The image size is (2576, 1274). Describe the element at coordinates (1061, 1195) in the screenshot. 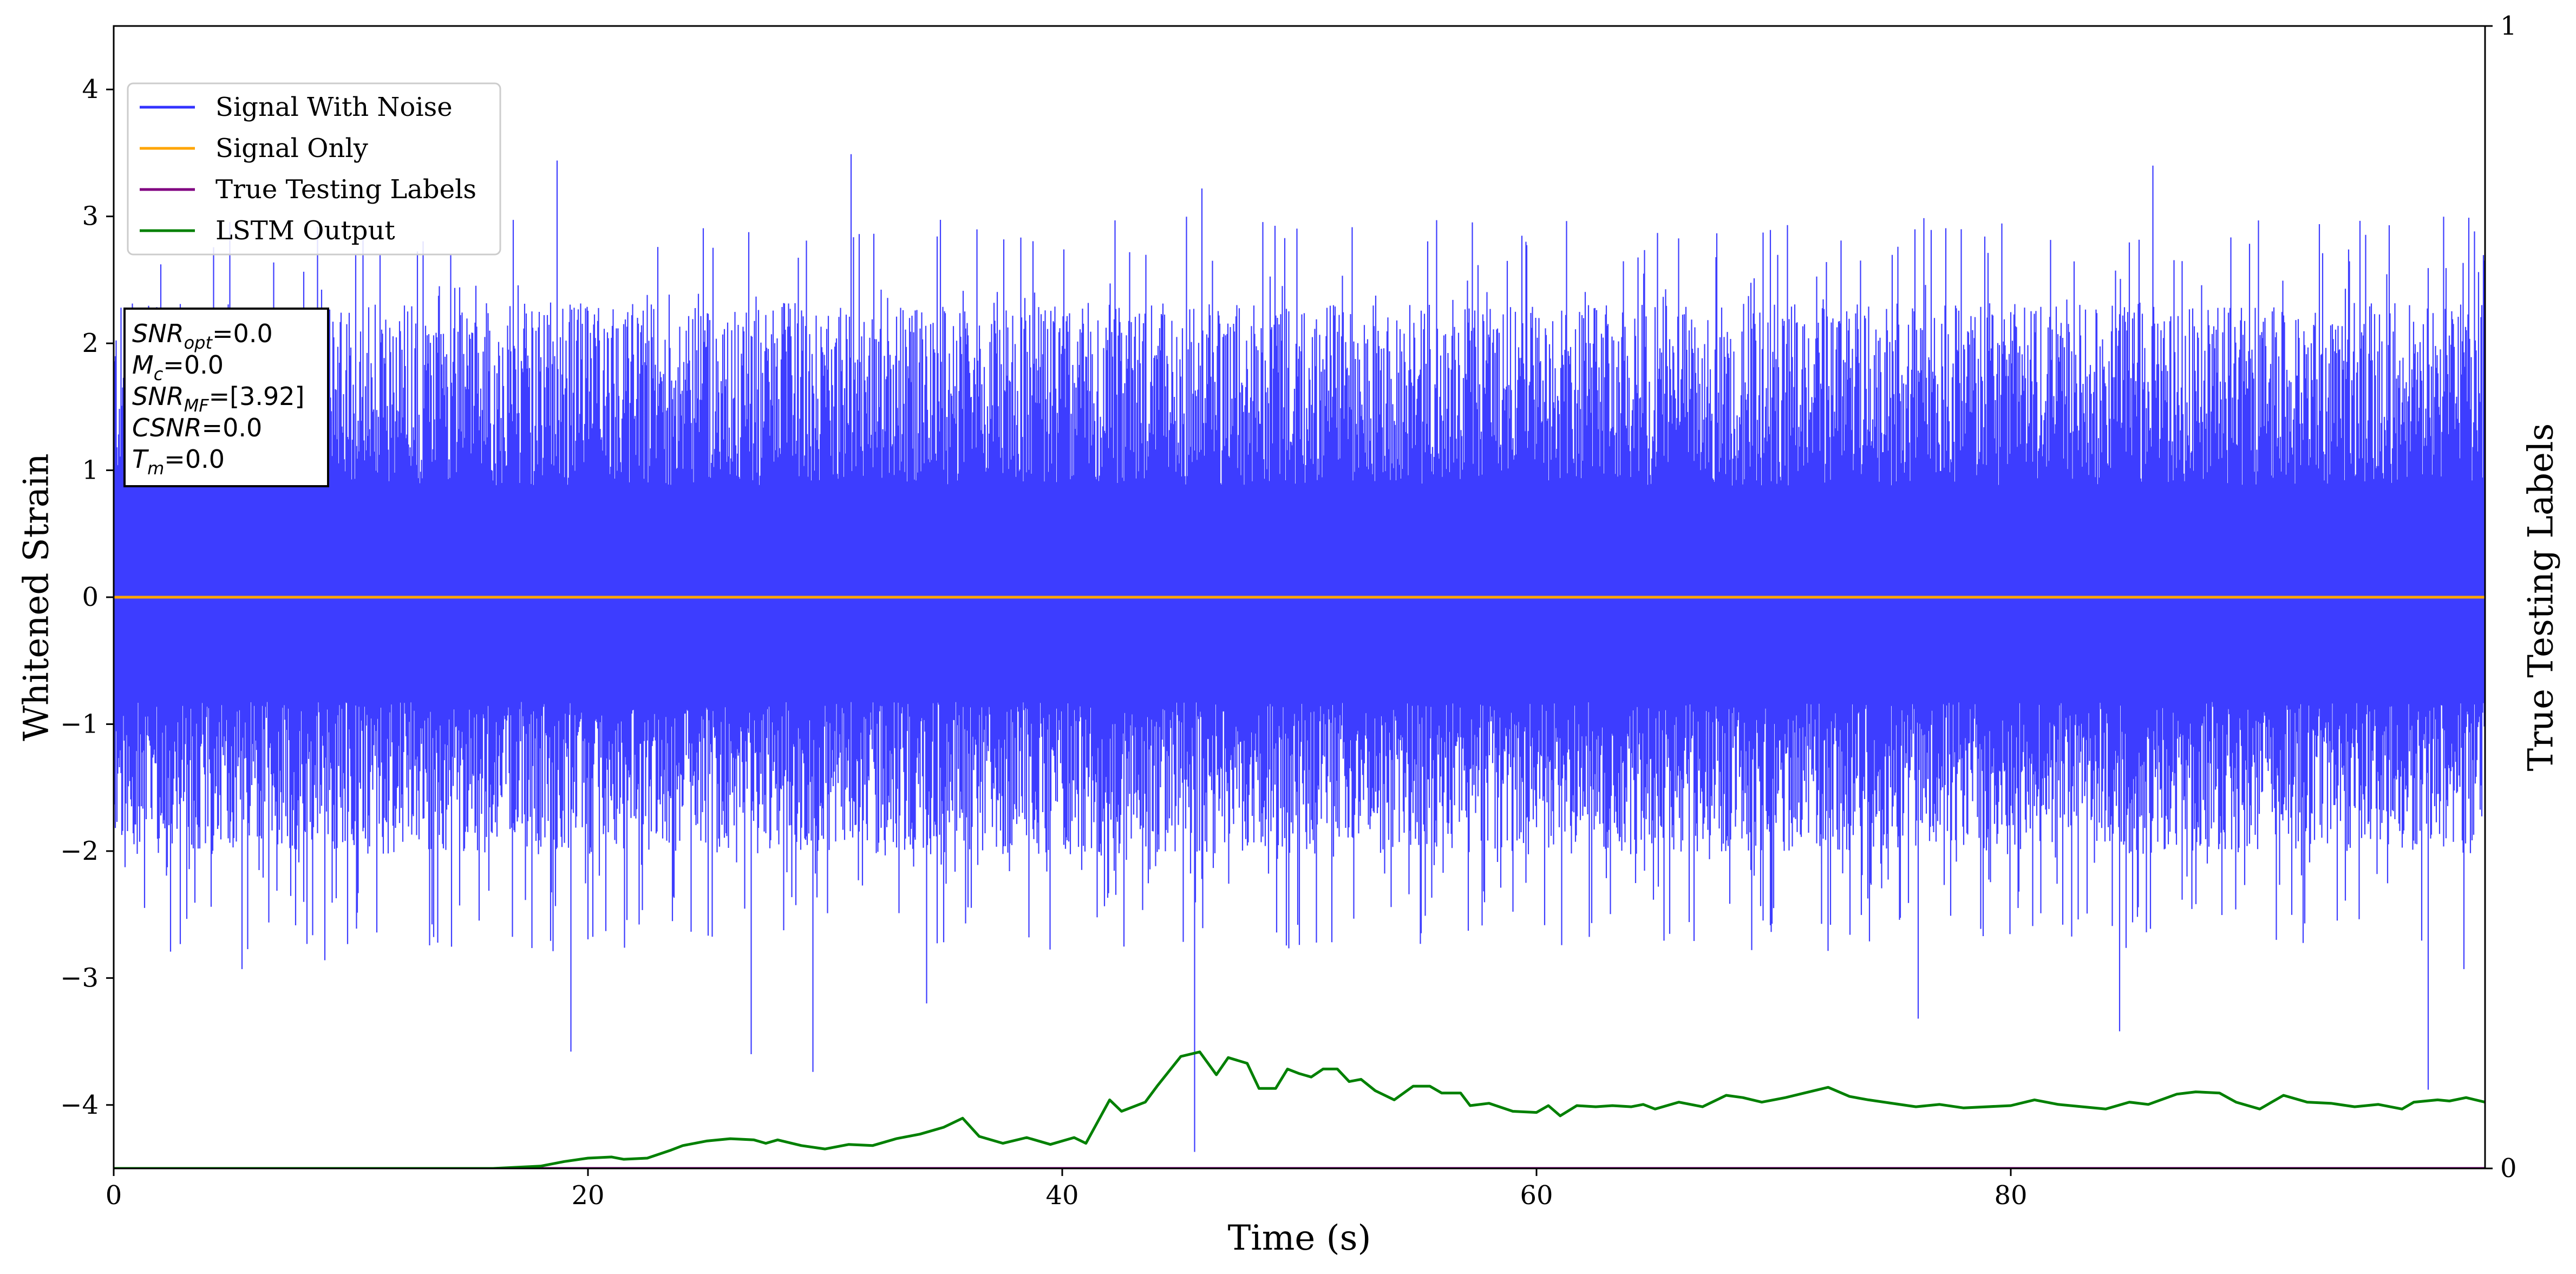

I see `x-tick-label: 40` at that location.